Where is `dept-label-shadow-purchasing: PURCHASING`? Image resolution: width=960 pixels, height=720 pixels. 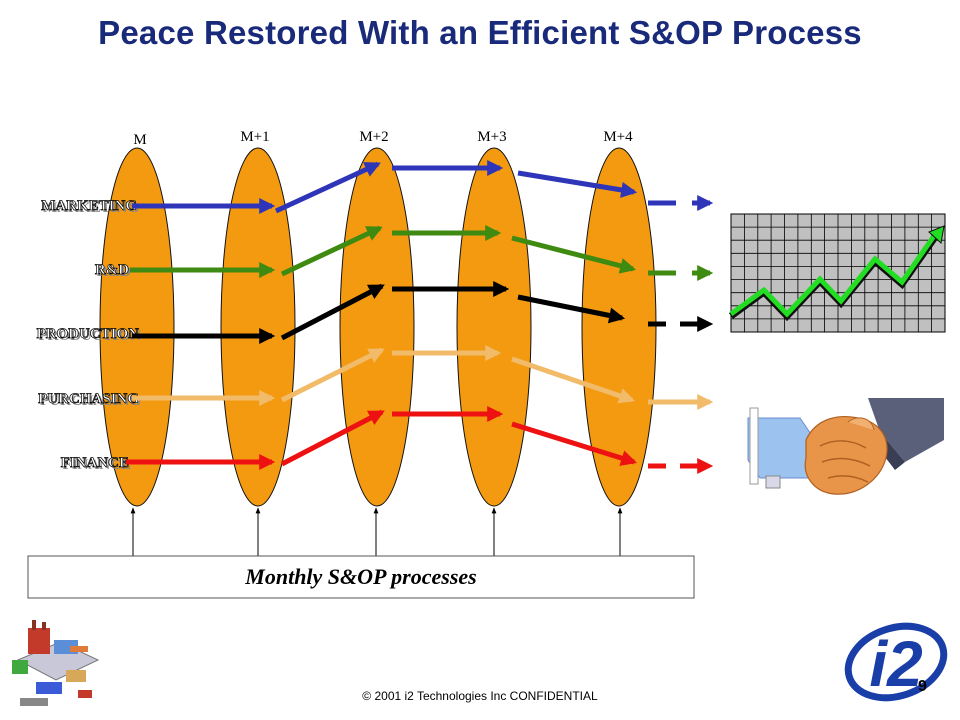 dept-label-shadow-purchasing: PURCHASING is located at coordinates (90, 401).